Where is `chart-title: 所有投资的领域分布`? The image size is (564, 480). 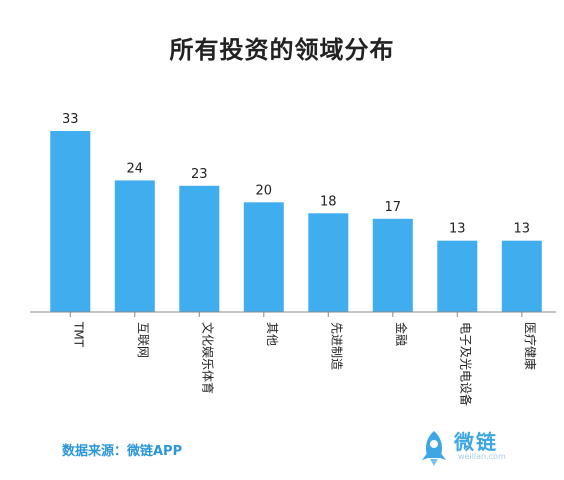
chart-title: 所有投资的领域分布 is located at coordinates (282, 50).